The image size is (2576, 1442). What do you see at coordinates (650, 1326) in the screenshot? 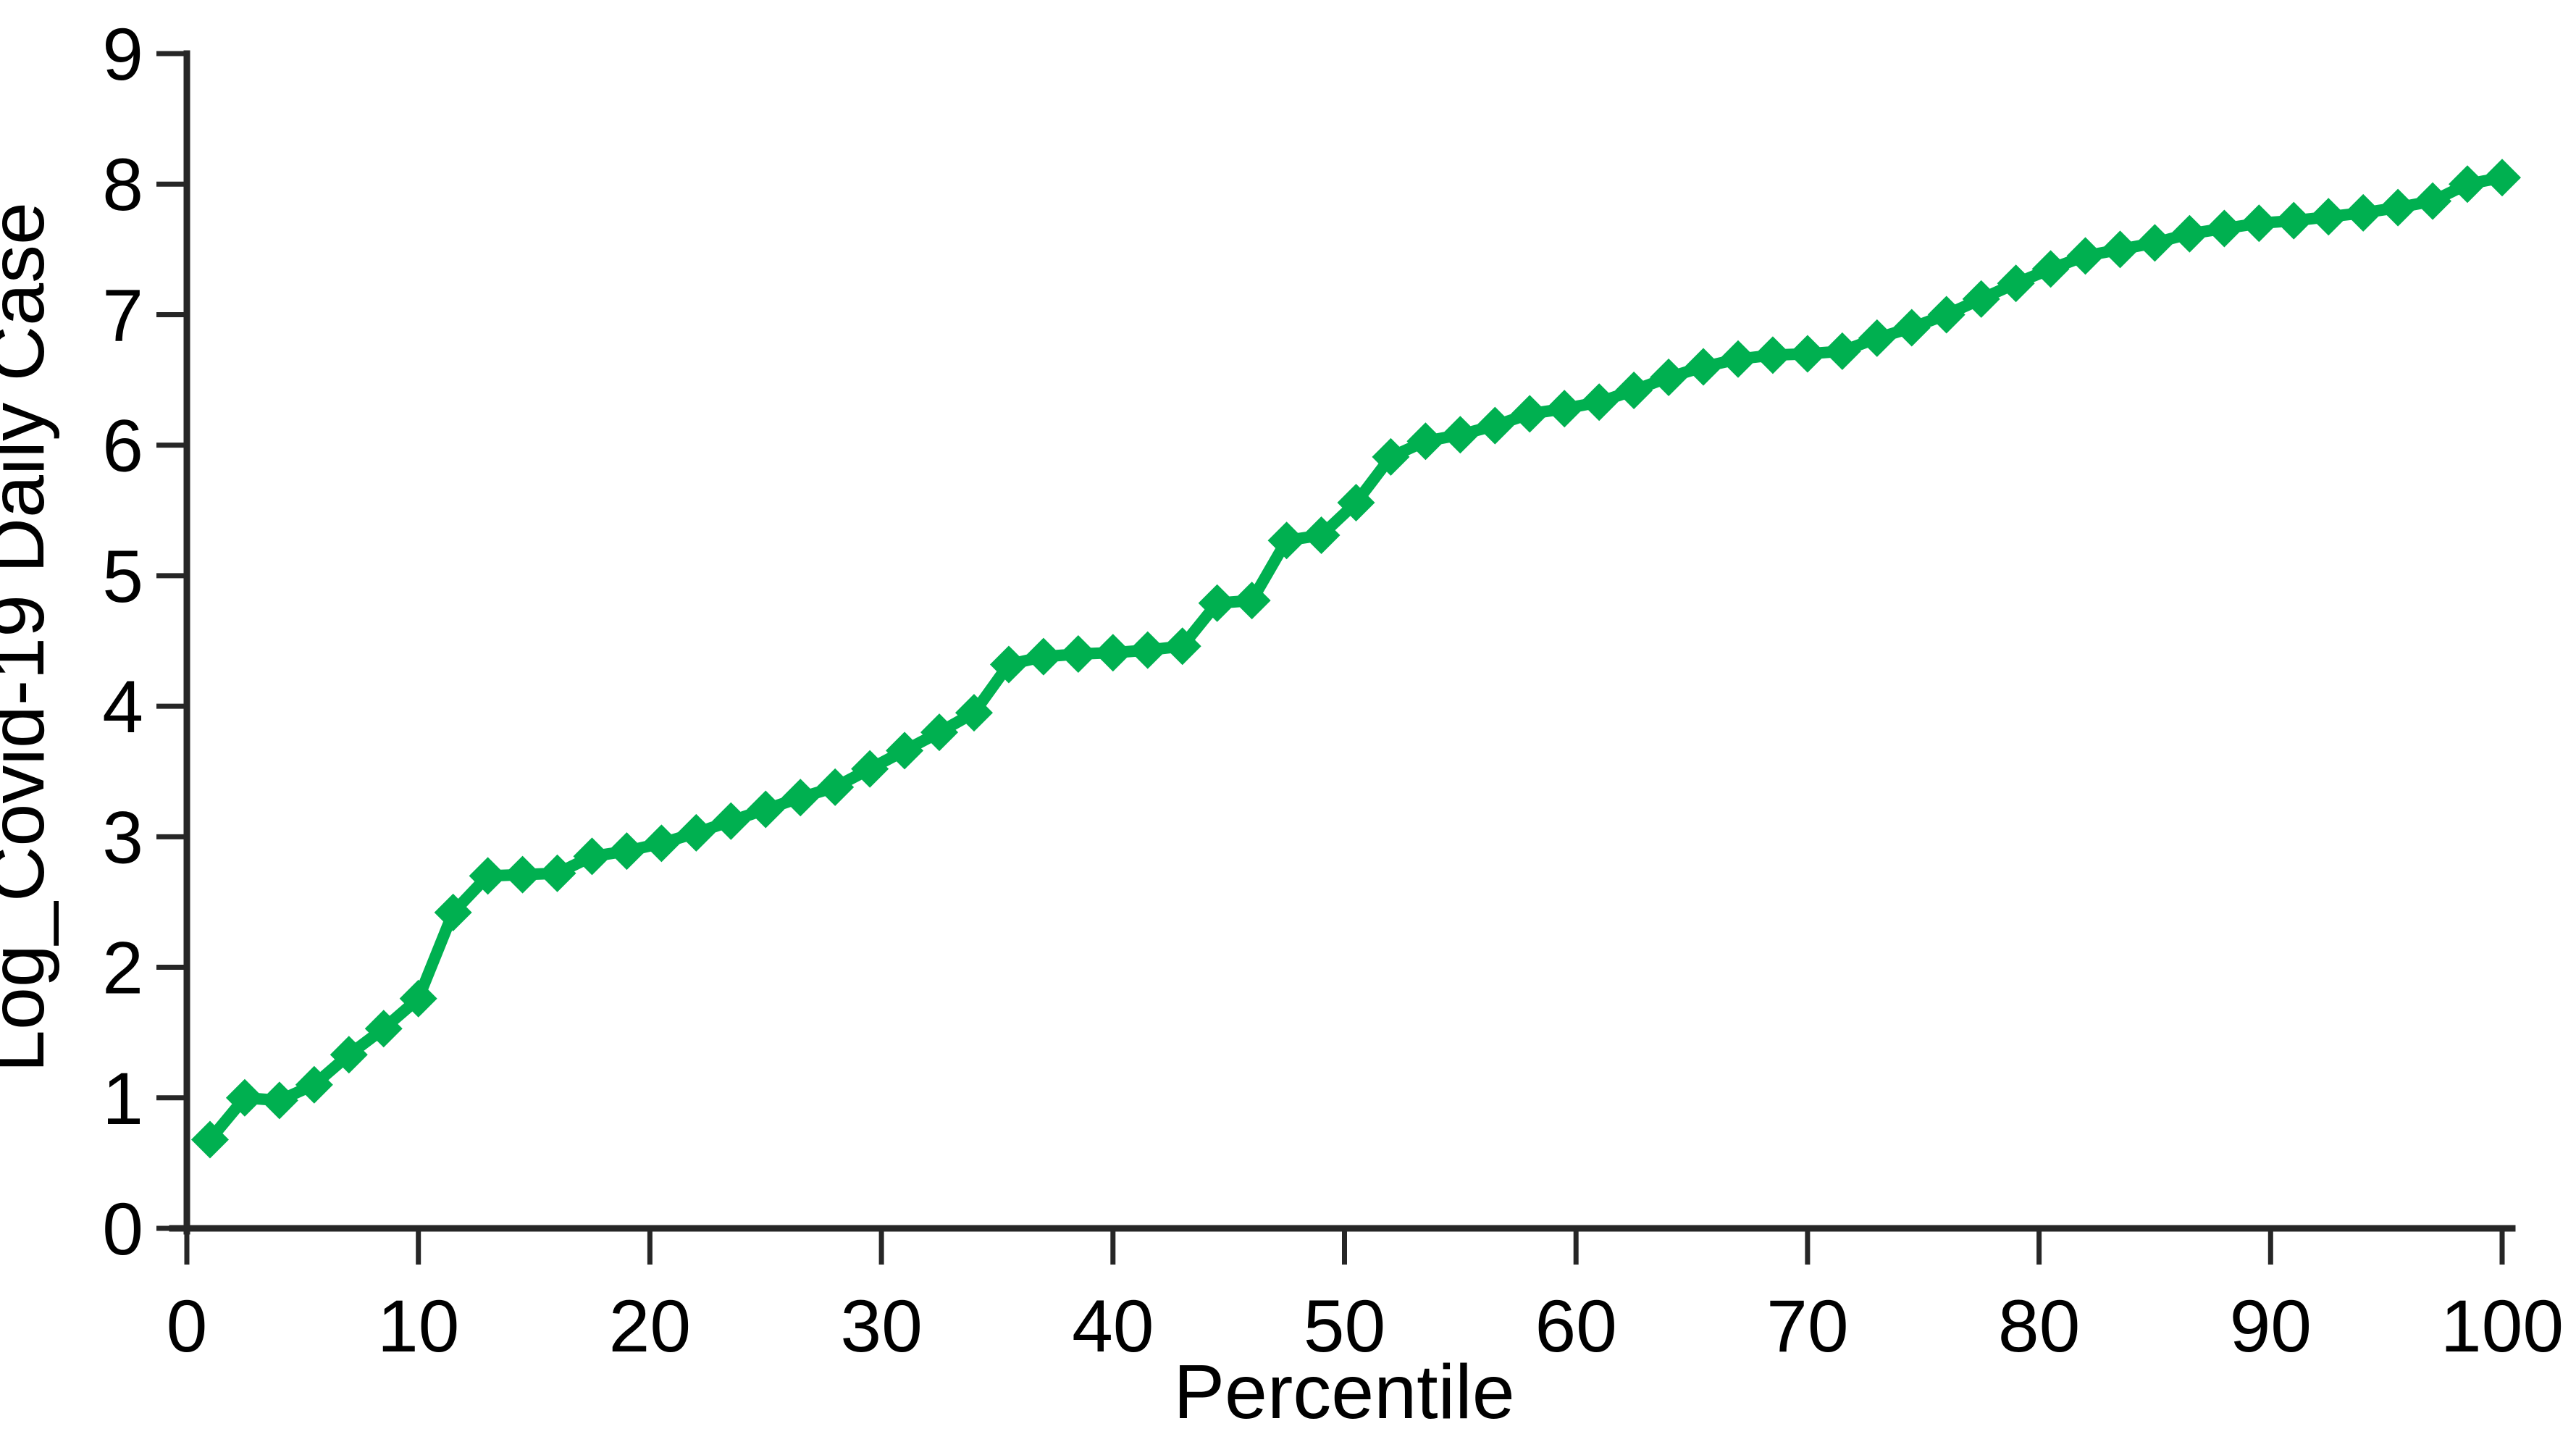
I see `x-tick-label: 20` at bounding box center [650, 1326].